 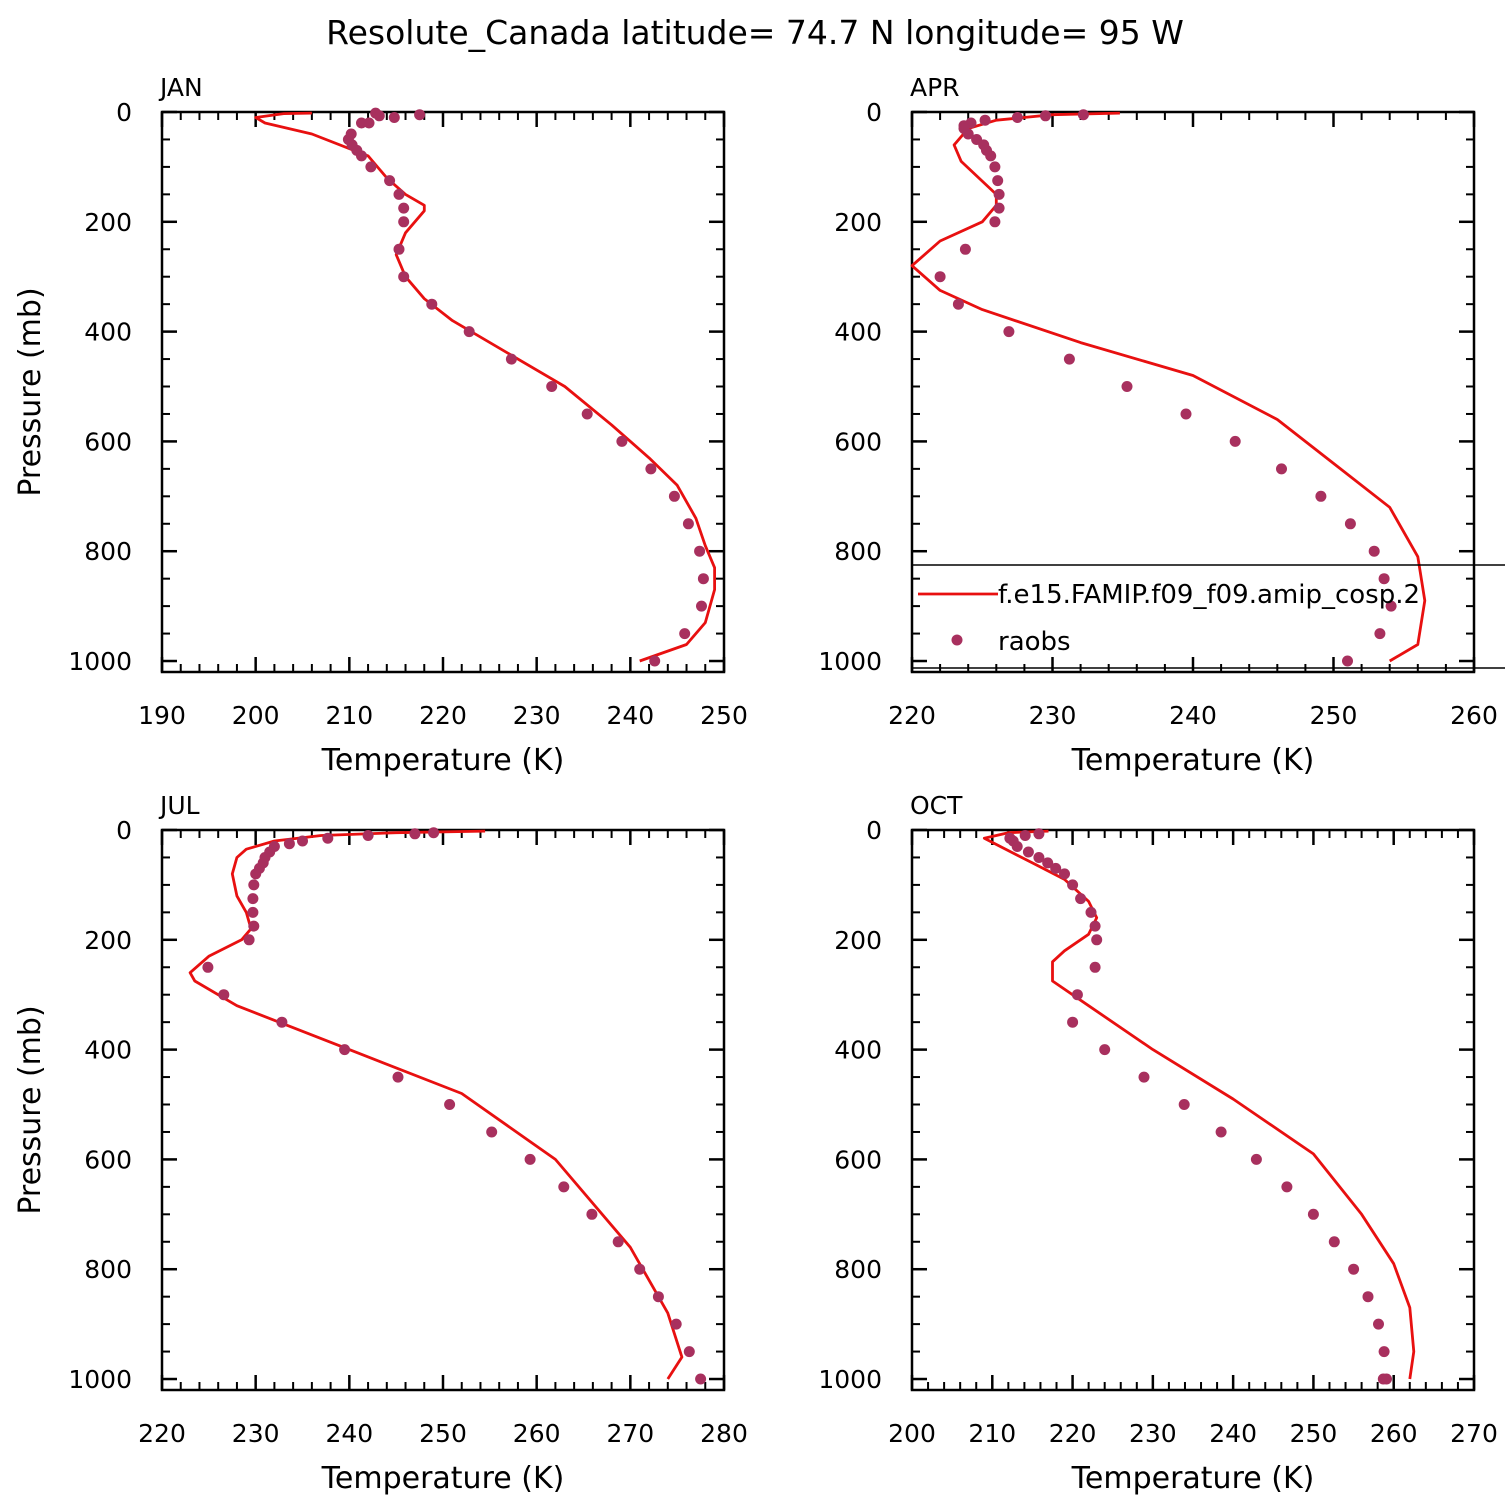 I want to click on panel-label: APR, so click(x=935, y=87).